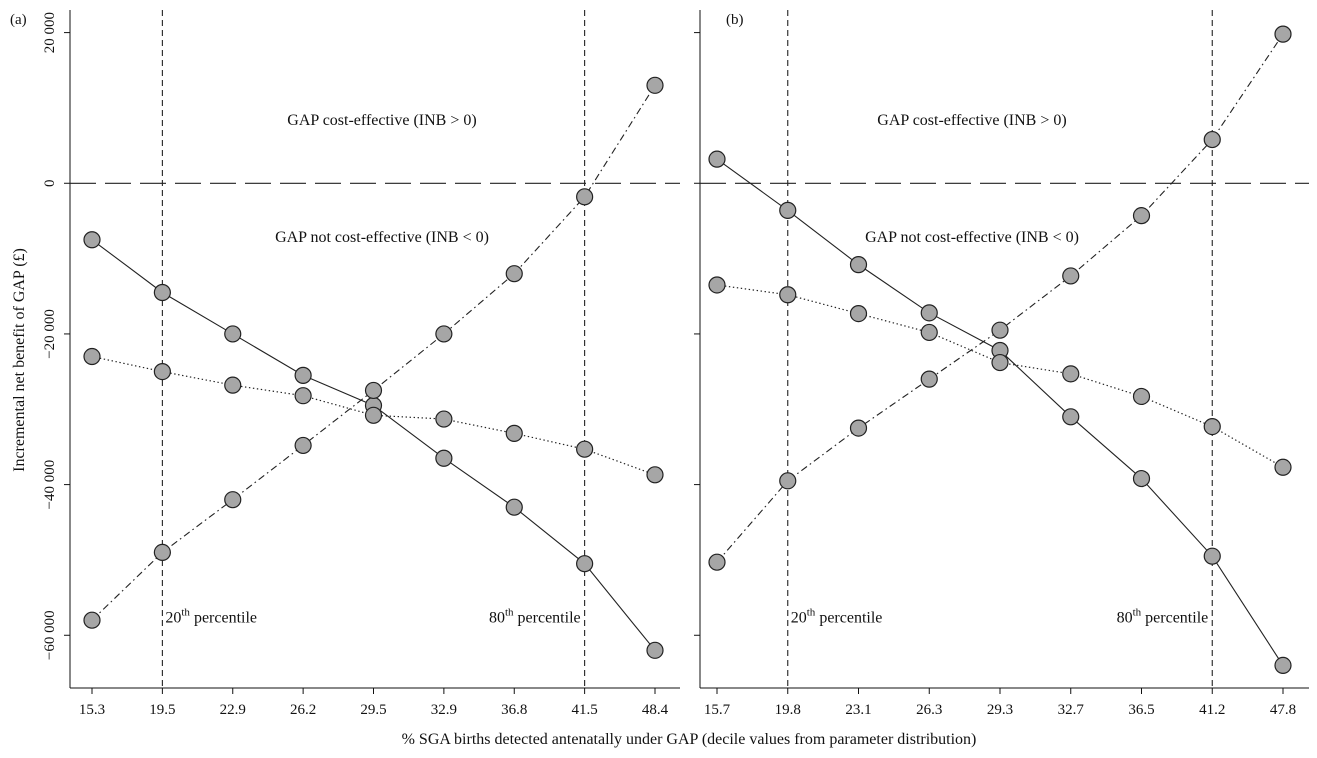 This screenshot has height=758, width=1317. I want to click on y-tick-label: 20 000, so click(50, 32).